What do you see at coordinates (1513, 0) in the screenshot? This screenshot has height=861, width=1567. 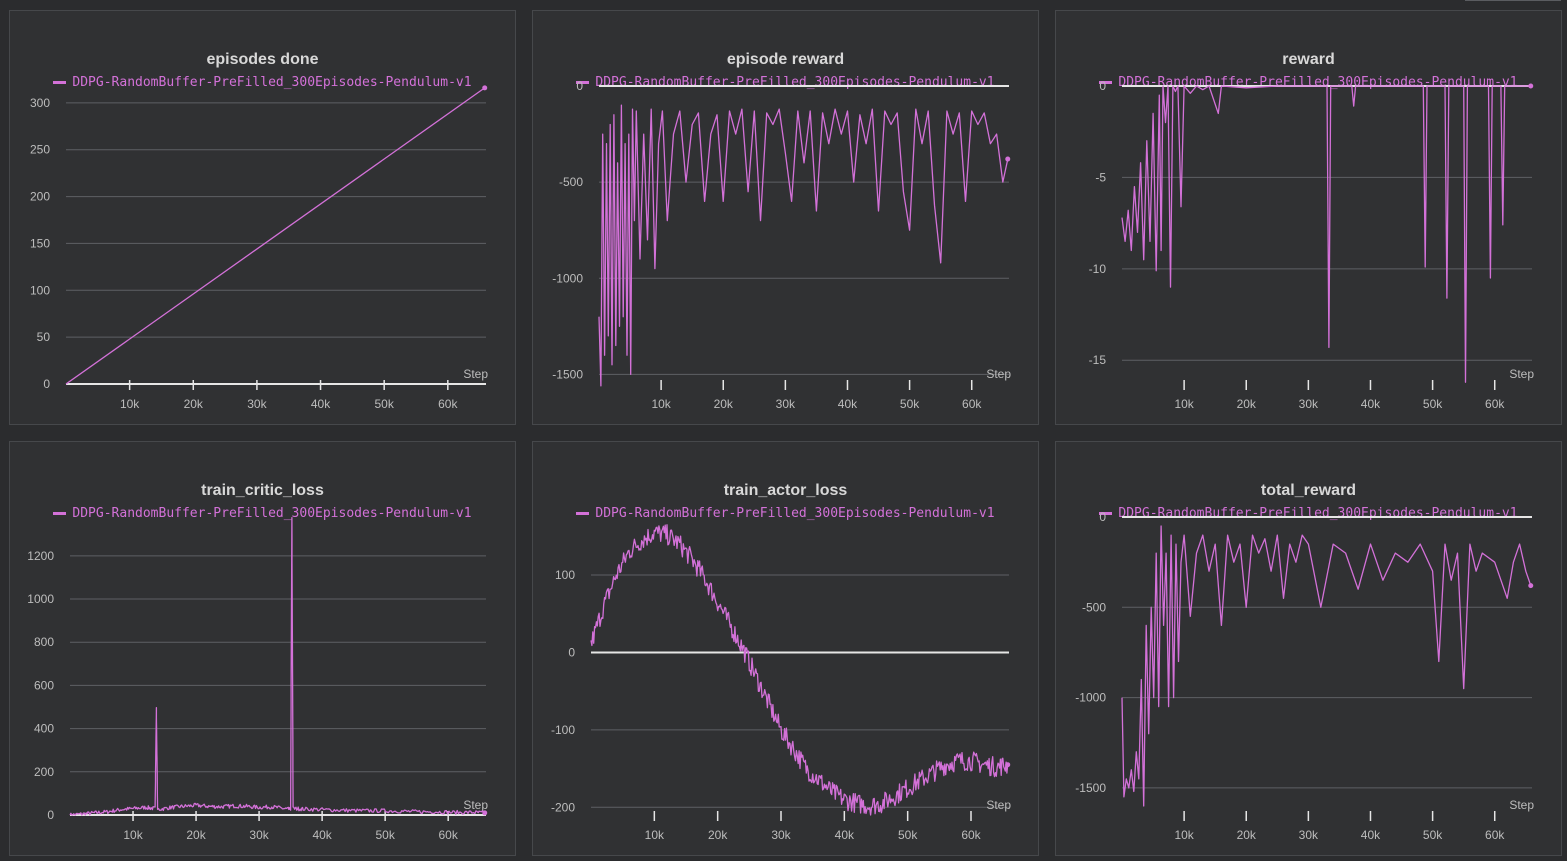 I see `window-tab-edge` at bounding box center [1513, 0].